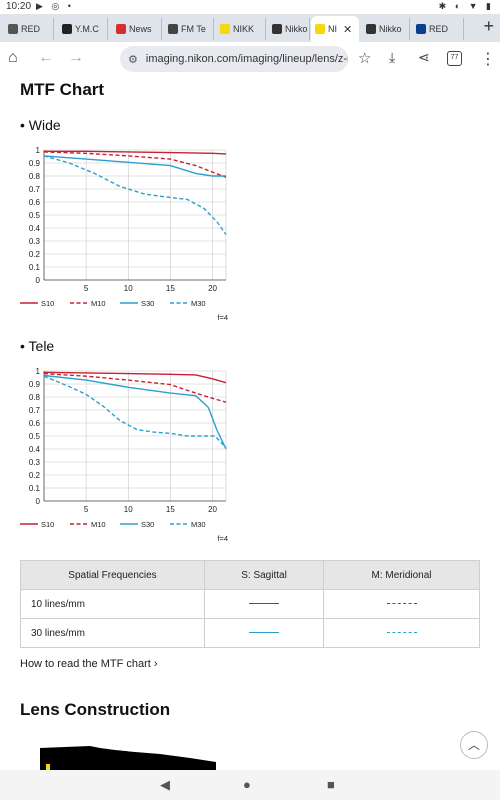 Image resolution: width=500 pixels, height=800 pixels. I want to click on status-time: 10:20, so click(19, 6).